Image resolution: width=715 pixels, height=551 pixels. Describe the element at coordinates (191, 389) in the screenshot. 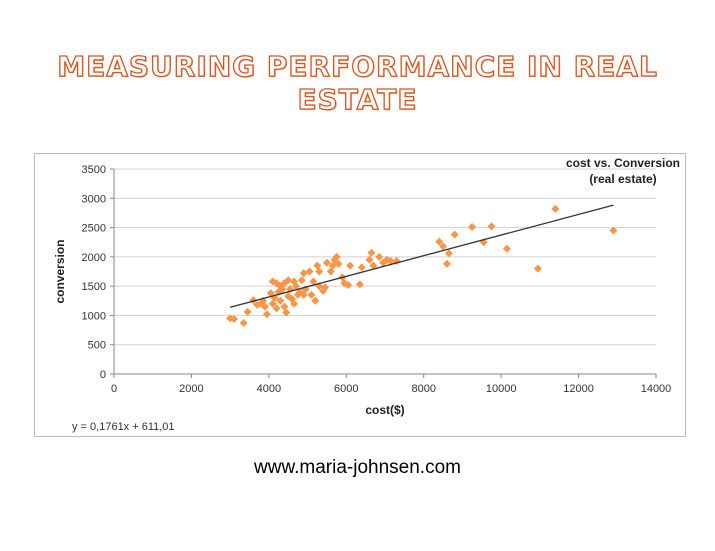

I see `x-tick-label: 2000` at that location.